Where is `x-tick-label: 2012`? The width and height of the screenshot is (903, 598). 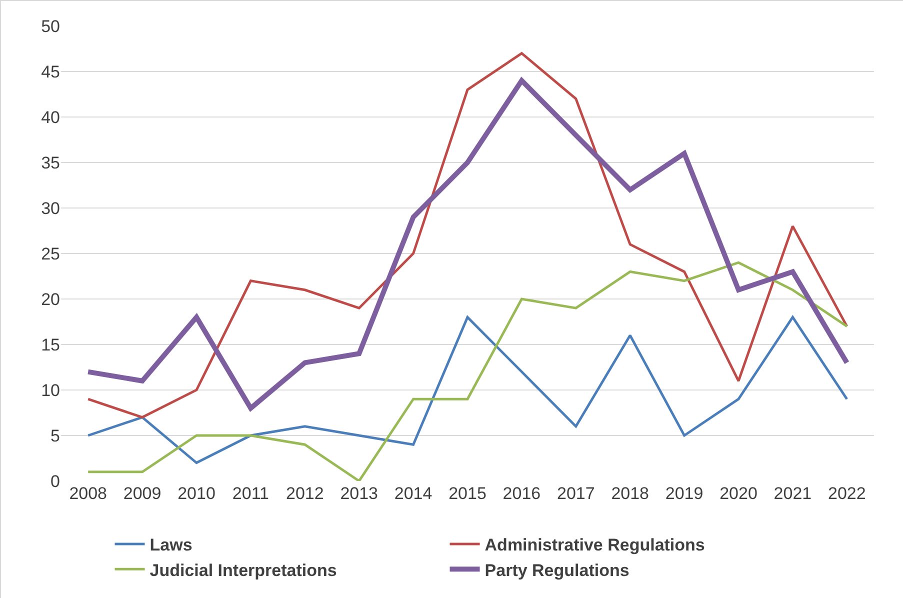 x-tick-label: 2012 is located at coordinates (305, 493).